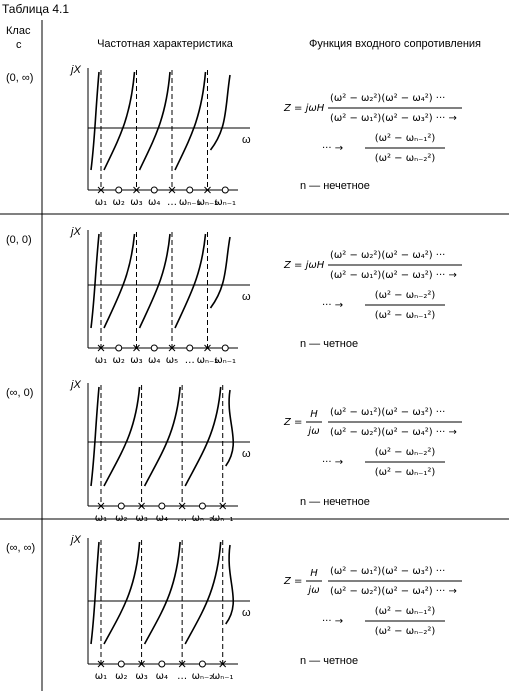 The image size is (509, 691). I want to click on column-header: Функция входного сопротивления, so click(395, 44).